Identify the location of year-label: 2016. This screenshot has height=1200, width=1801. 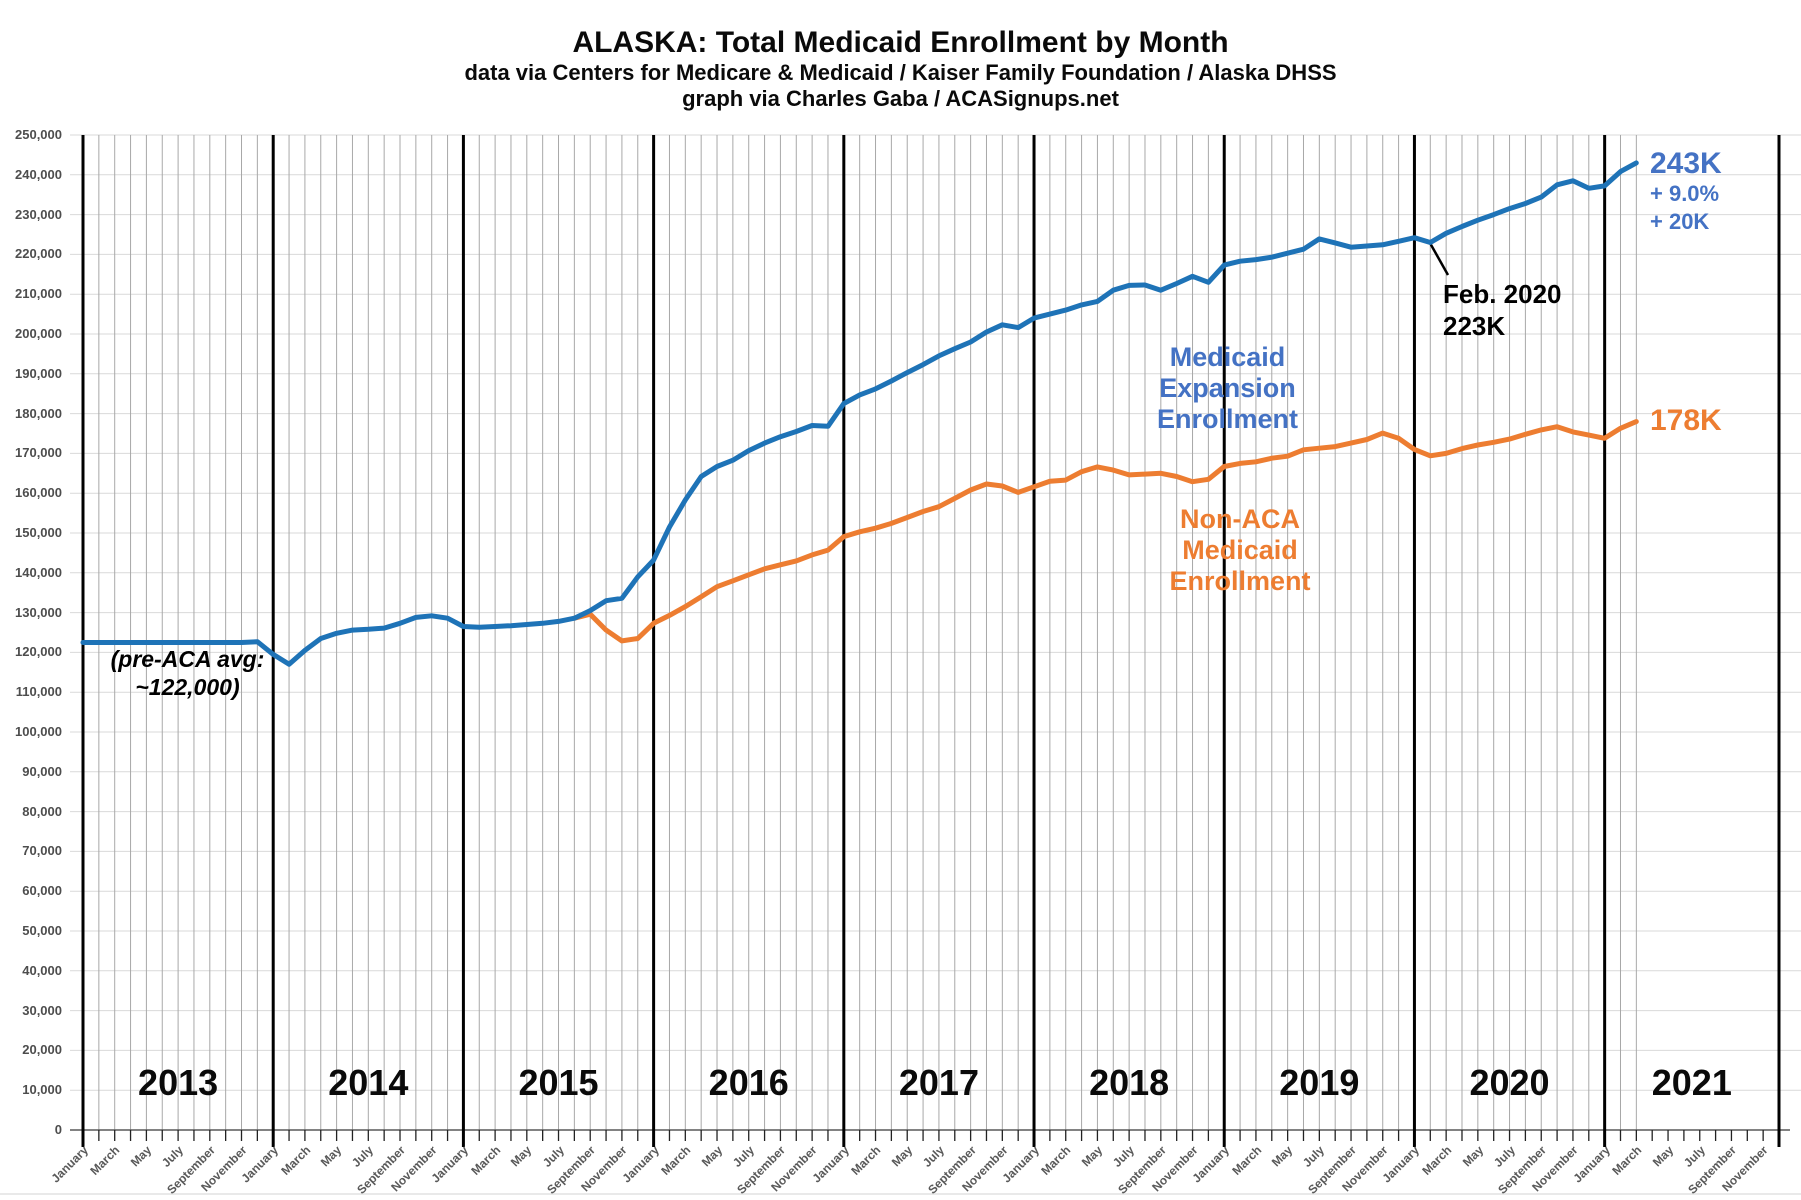
(748, 1082).